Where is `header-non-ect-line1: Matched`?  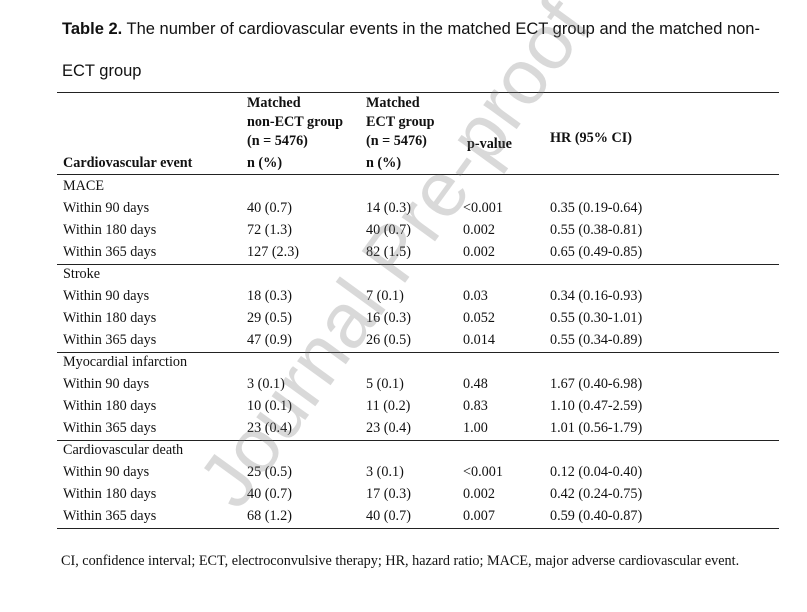 header-non-ect-line1: Matched is located at coordinates (274, 103).